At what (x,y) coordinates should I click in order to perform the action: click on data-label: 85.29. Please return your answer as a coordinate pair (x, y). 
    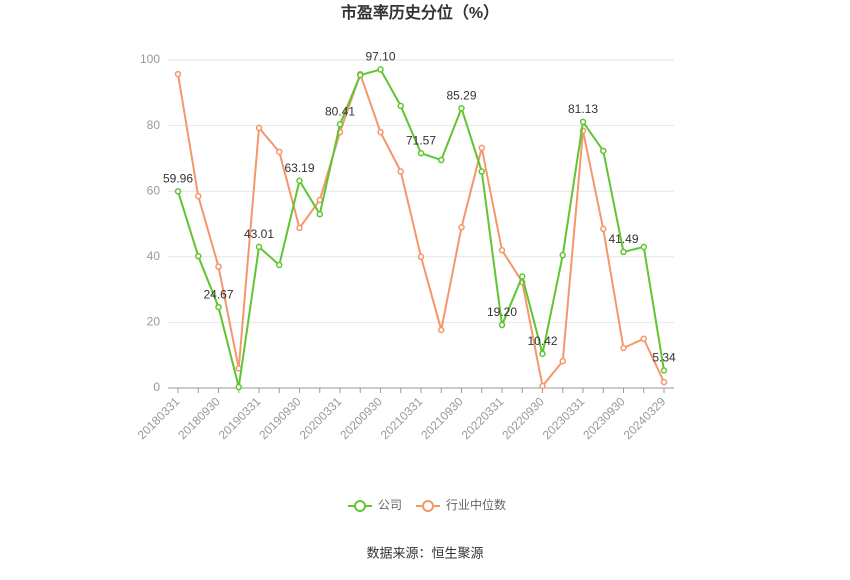
    Looking at the image, I should click on (461, 95).